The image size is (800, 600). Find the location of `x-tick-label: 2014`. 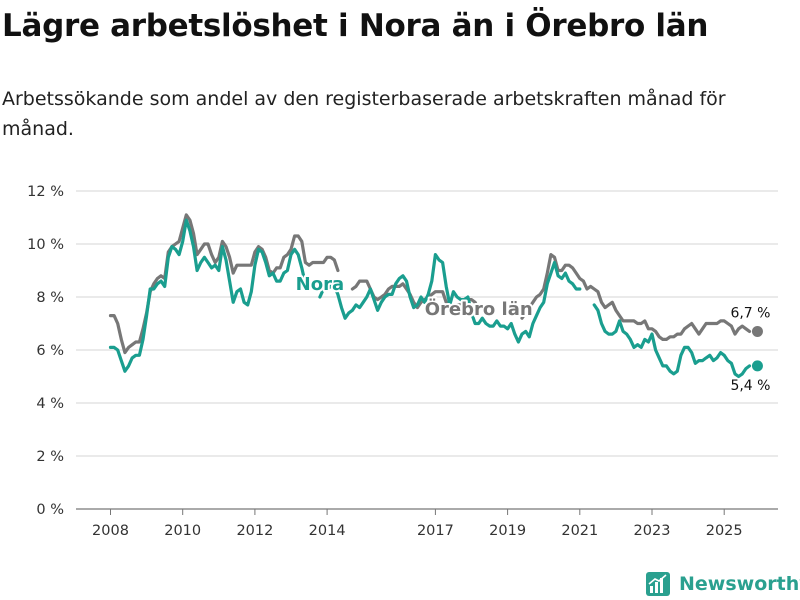

x-tick-label: 2014 is located at coordinates (327, 531).